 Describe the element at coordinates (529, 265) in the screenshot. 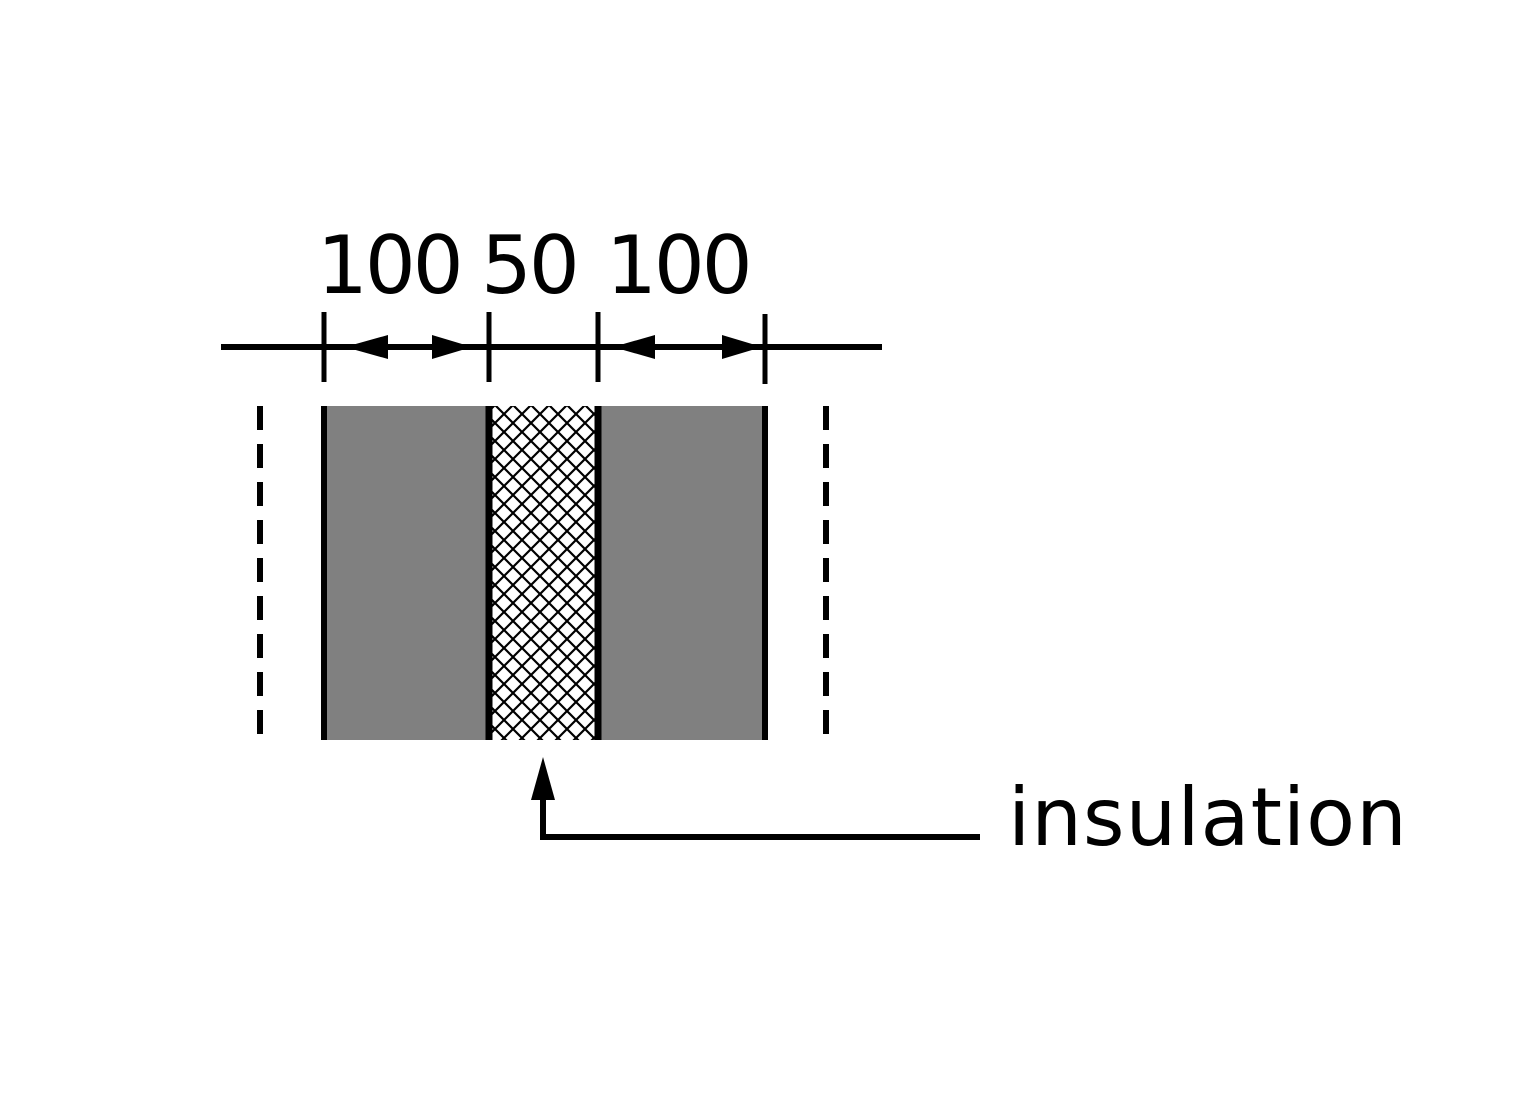

I see `dimension-label-insulation-layer: 50` at that location.